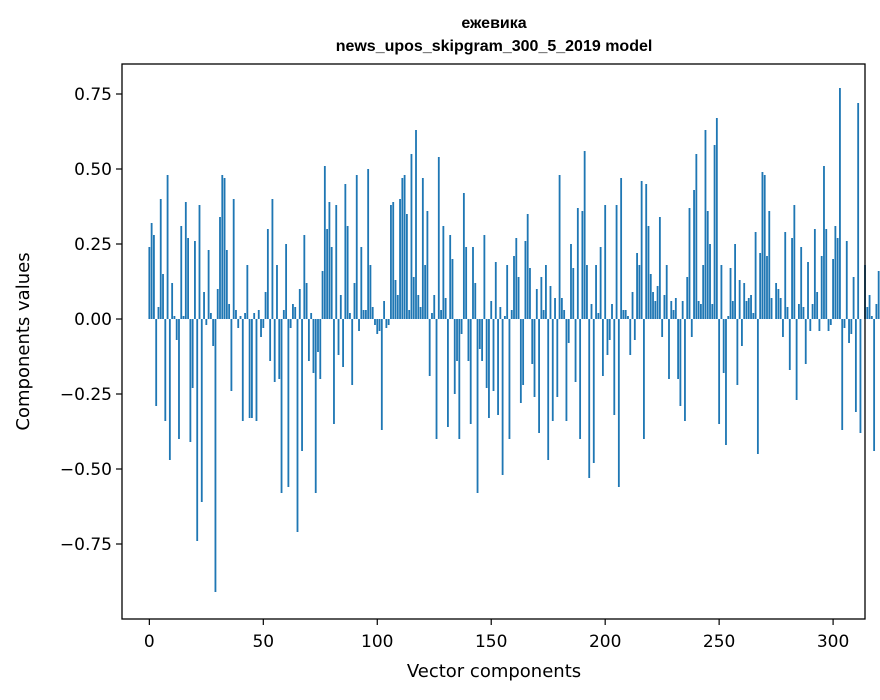 This screenshot has width=880, height=700. Describe the element at coordinates (93, 320) in the screenshot. I see `y-tick-label: 0.00` at that location.